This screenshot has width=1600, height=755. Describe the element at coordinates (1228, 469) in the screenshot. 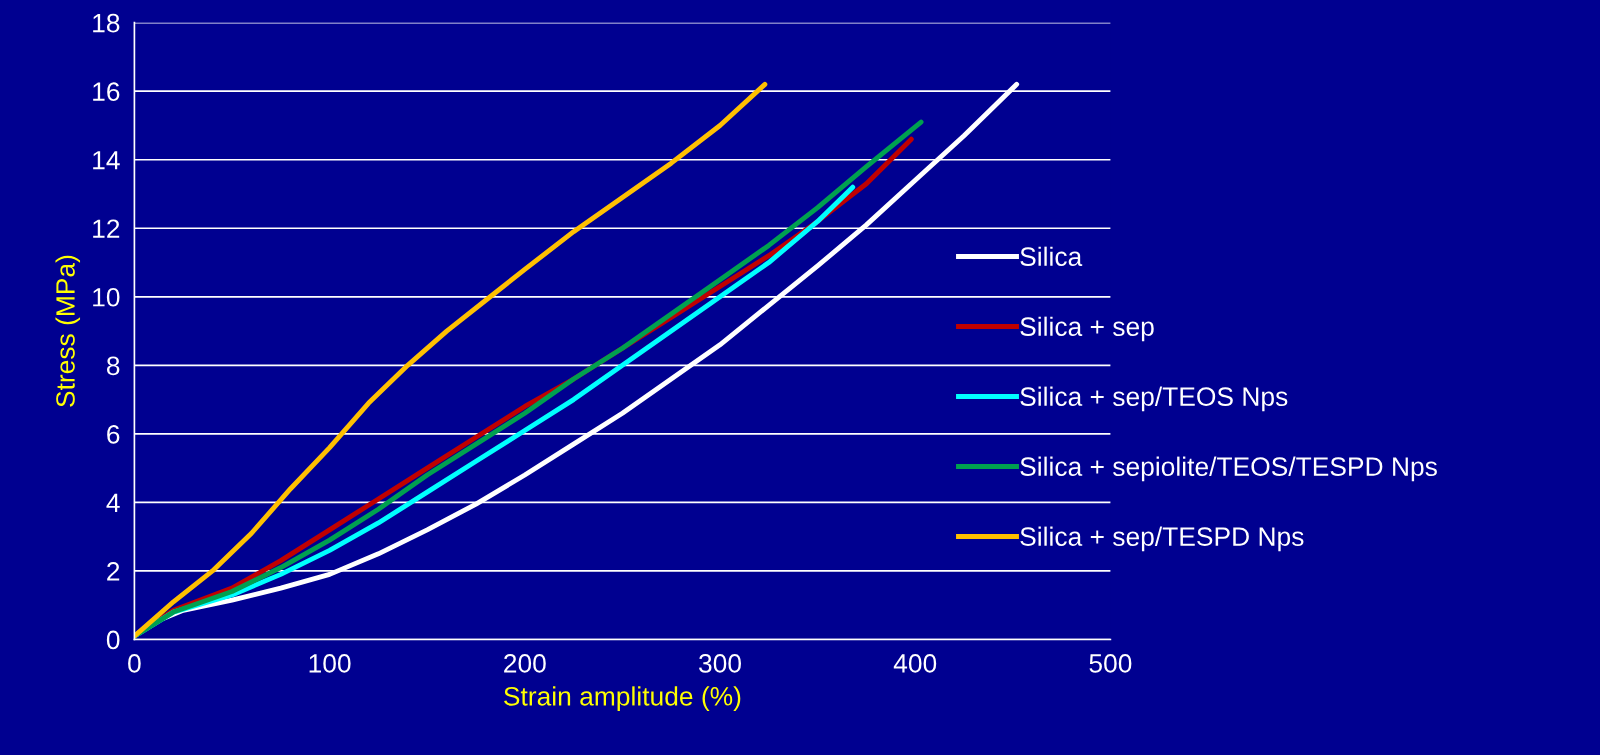

I see `legend-label: Silica + sepiolite/TEOS/TESPD Nps` at that location.